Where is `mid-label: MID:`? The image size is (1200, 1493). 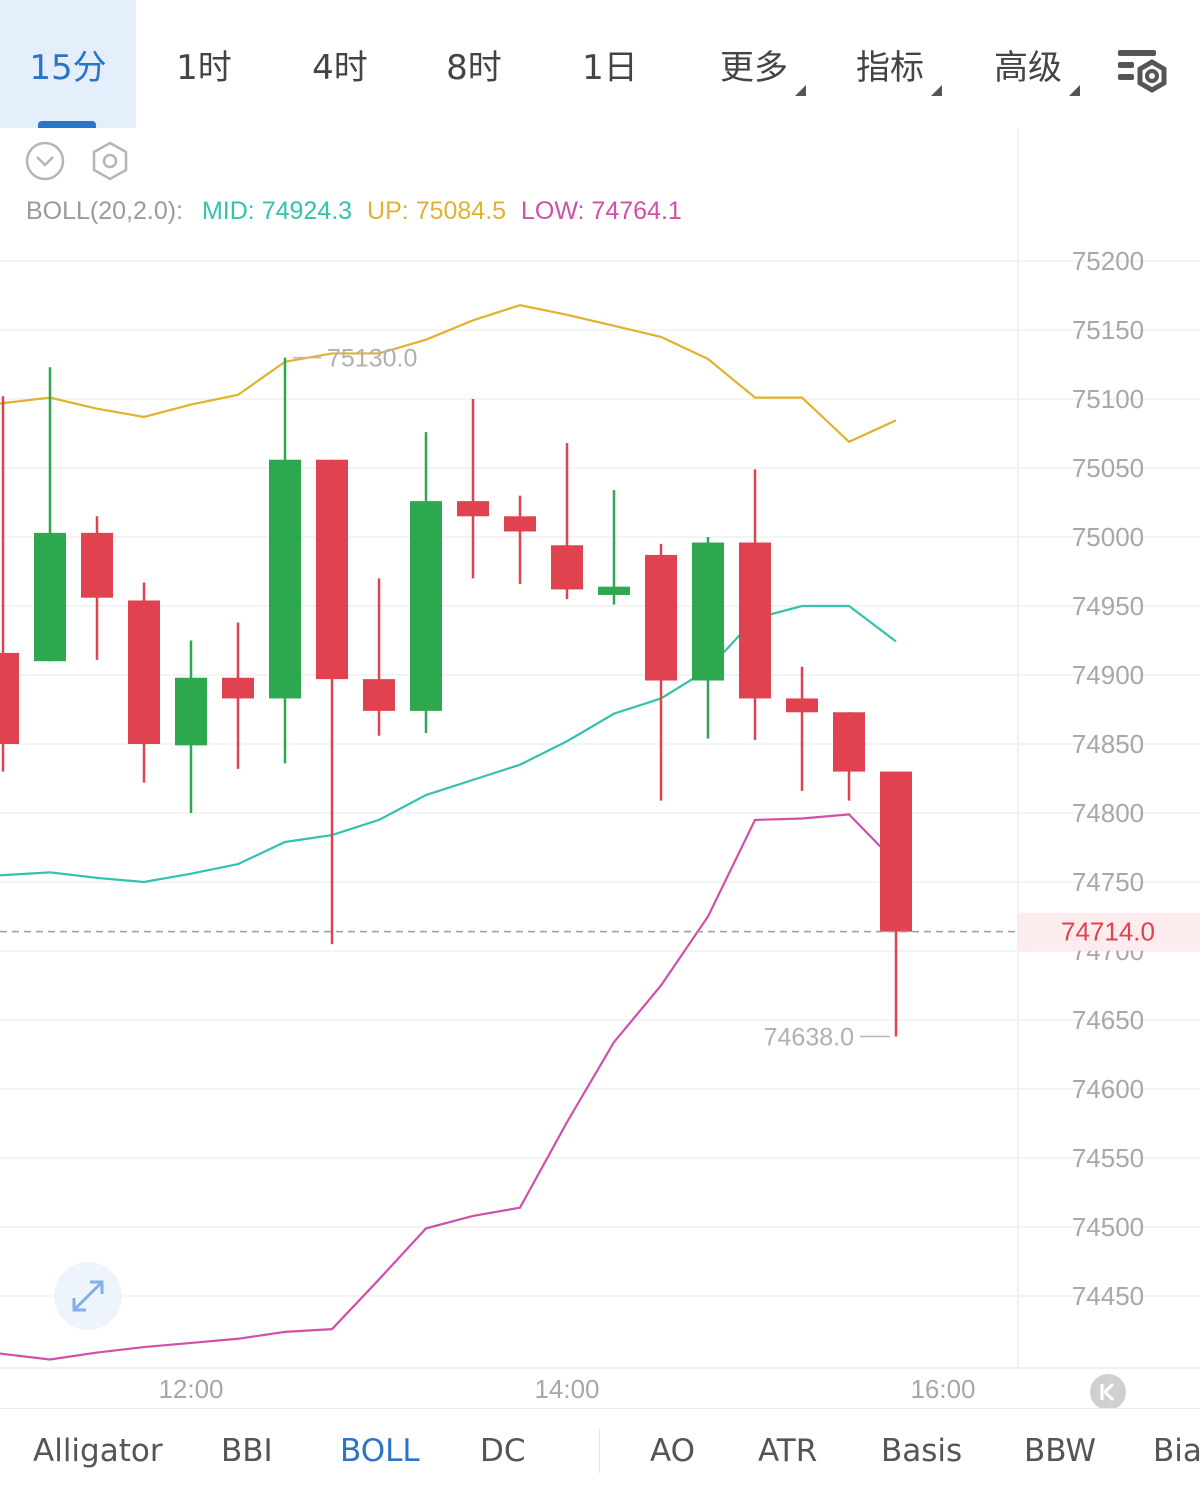
mid-label: MID: is located at coordinates (228, 211).